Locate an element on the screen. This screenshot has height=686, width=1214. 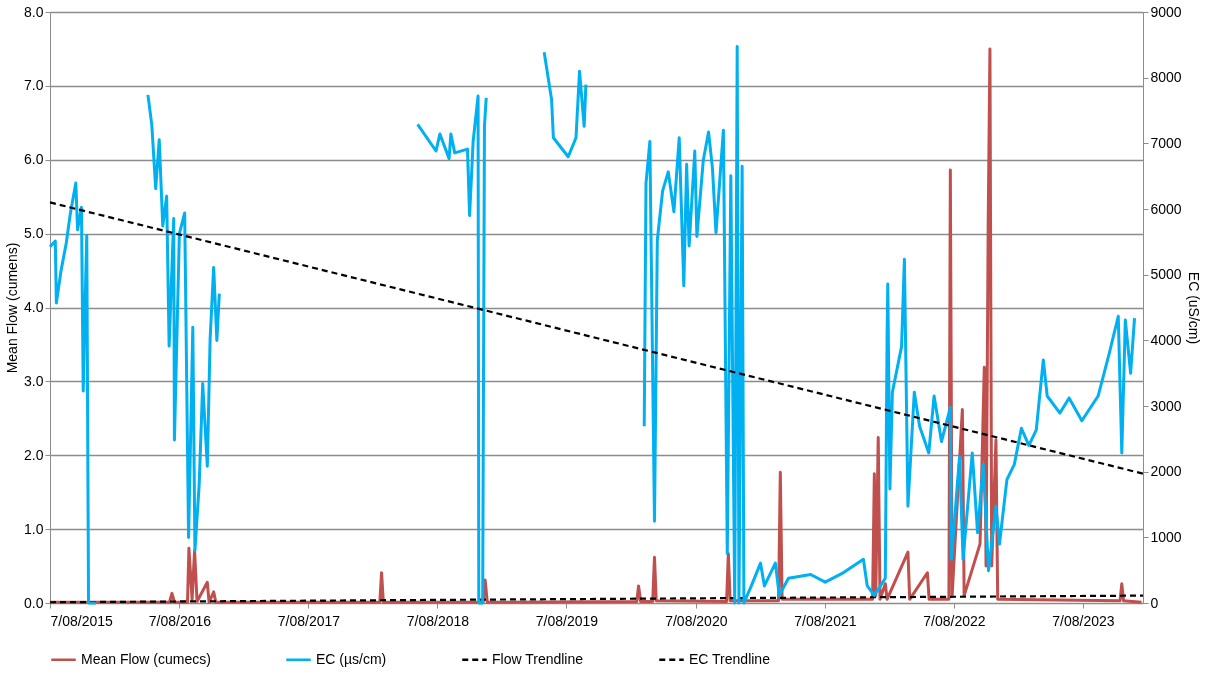
y2-axis-title: EC (uS/cm) is located at coordinates (1193, 308).